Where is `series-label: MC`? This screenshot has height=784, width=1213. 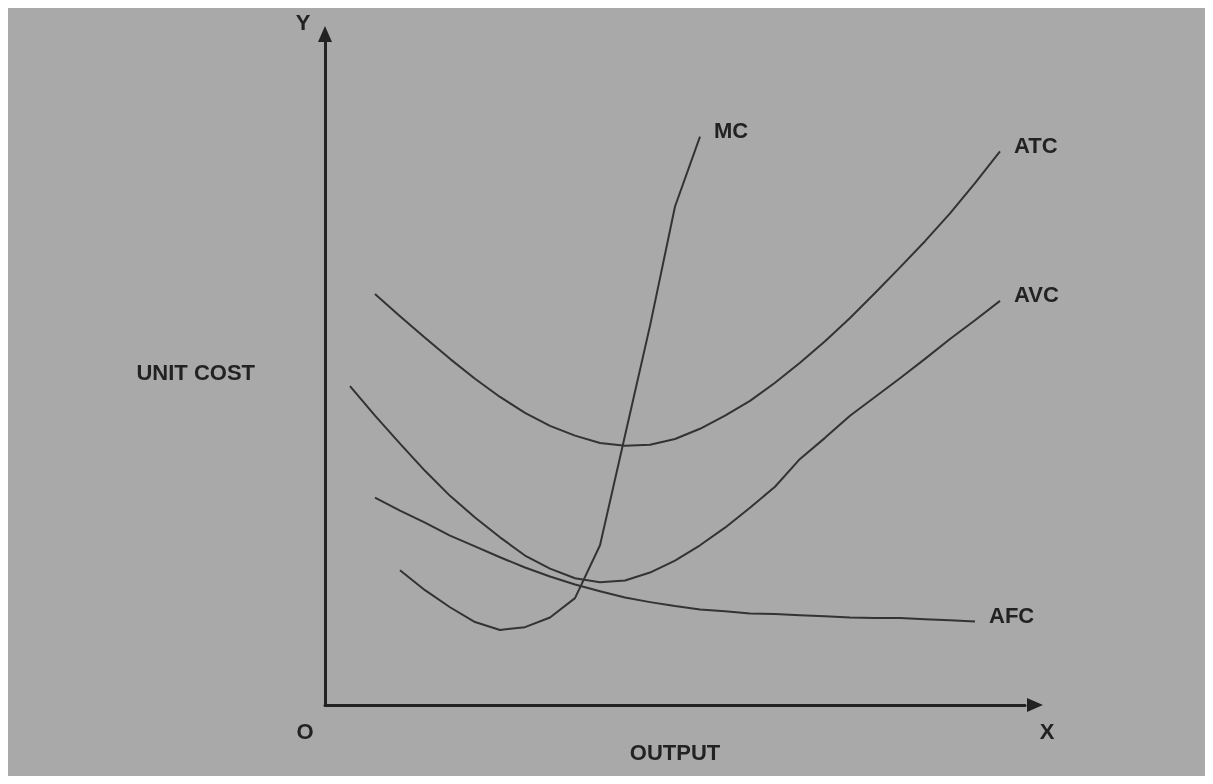 series-label: MC is located at coordinates (731, 131).